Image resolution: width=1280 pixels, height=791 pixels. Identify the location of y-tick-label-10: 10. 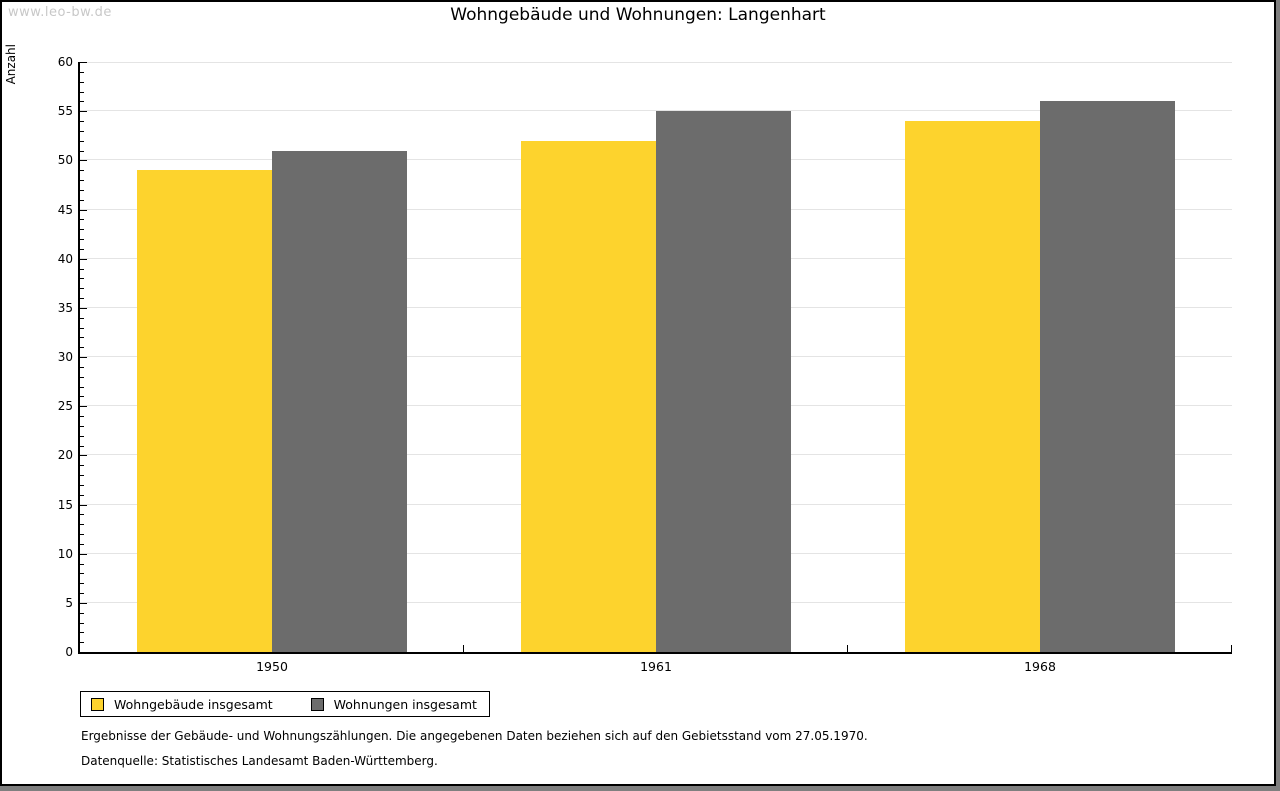
(65, 554).